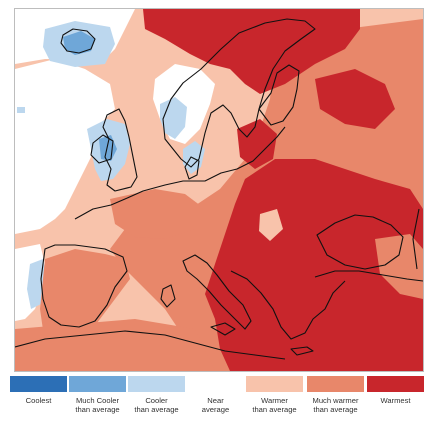 The width and height of the screenshot is (440, 428). I want to click on region-much-cooler-iceland, so click(79, 43).